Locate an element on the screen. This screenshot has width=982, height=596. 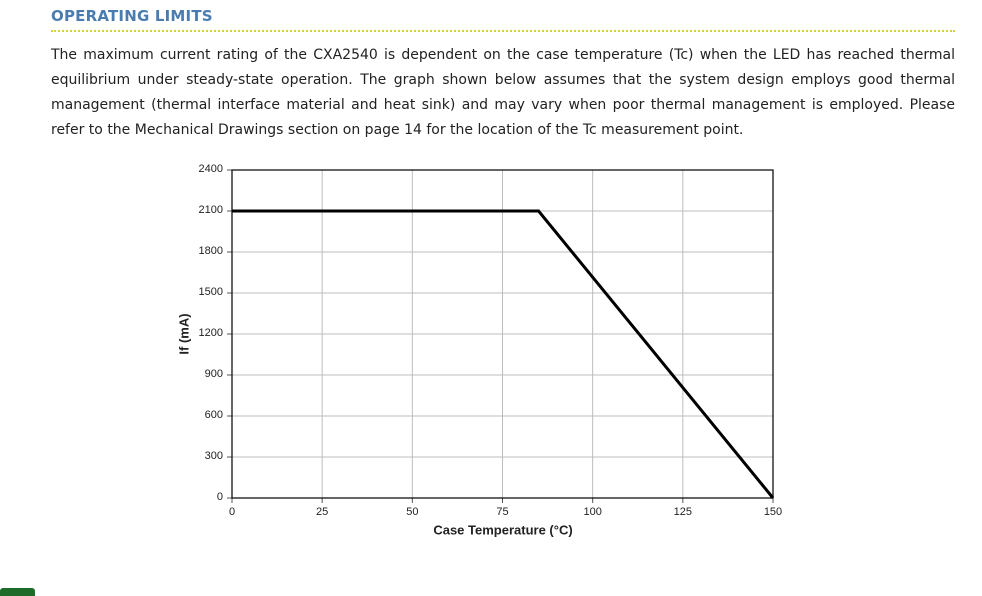
x-tick-label: 150 is located at coordinates (773, 512).